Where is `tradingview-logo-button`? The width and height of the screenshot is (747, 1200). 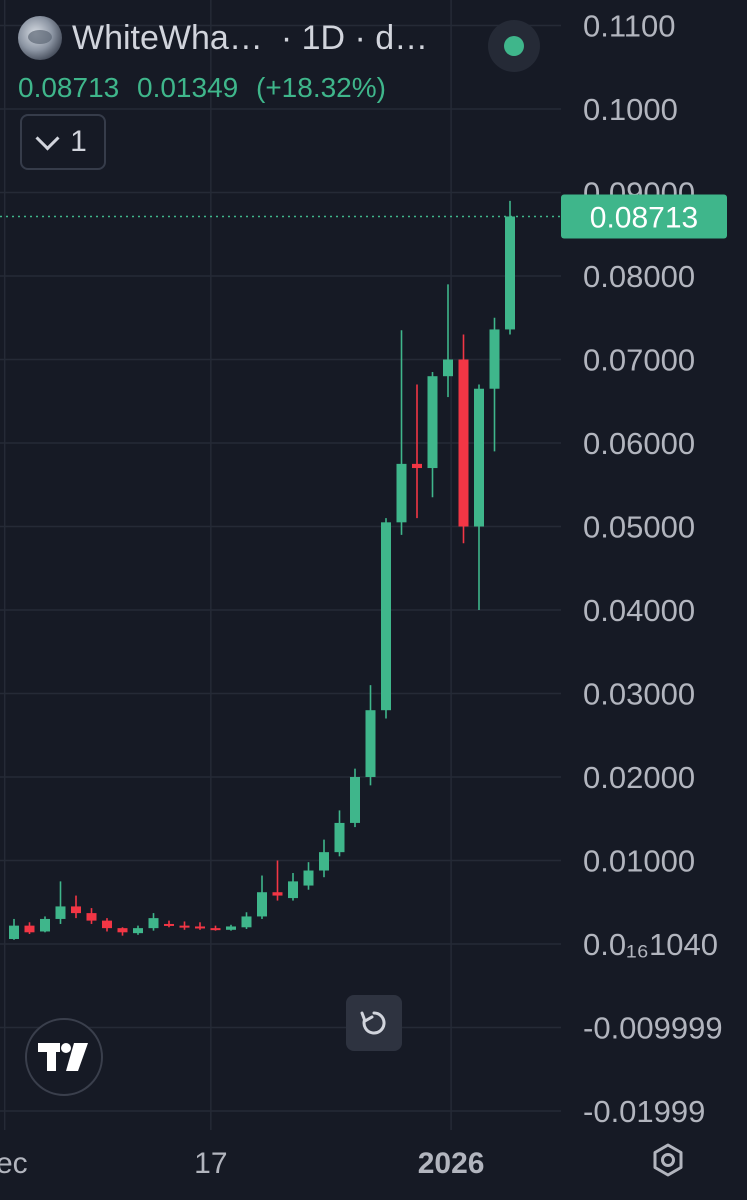
tradingview-logo-button is located at coordinates (64, 1057).